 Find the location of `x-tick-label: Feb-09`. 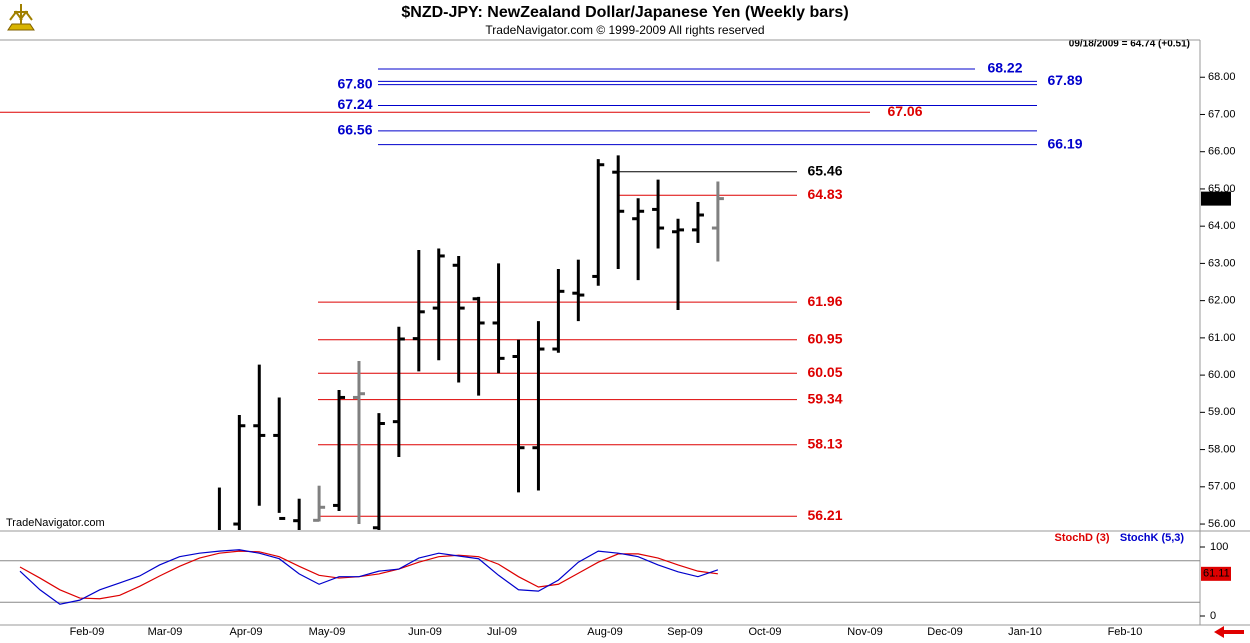

x-tick-label: Feb-09 is located at coordinates (87, 632).